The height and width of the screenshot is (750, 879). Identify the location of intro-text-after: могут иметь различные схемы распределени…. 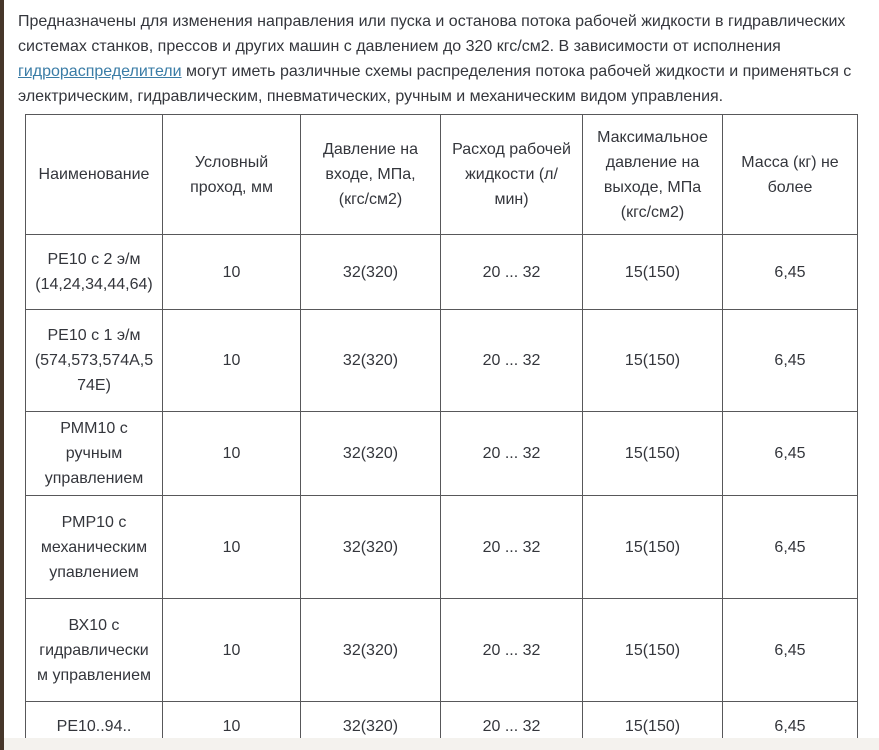
(435, 84).